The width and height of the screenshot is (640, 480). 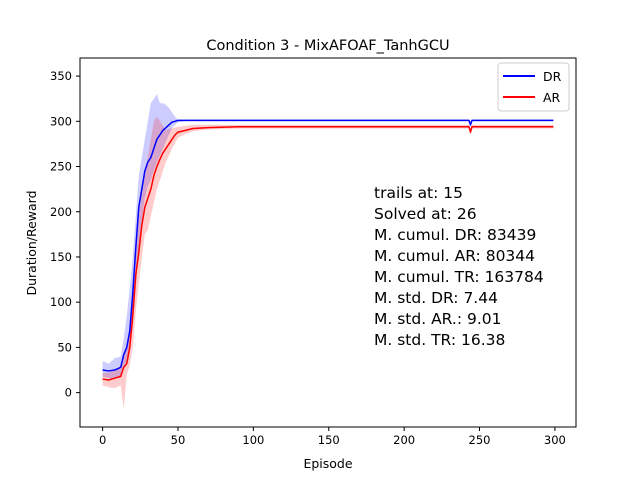 What do you see at coordinates (437, 319) in the screenshot?
I see `annotation-line: M. std. AR.: 9.01` at bounding box center [437, 319].